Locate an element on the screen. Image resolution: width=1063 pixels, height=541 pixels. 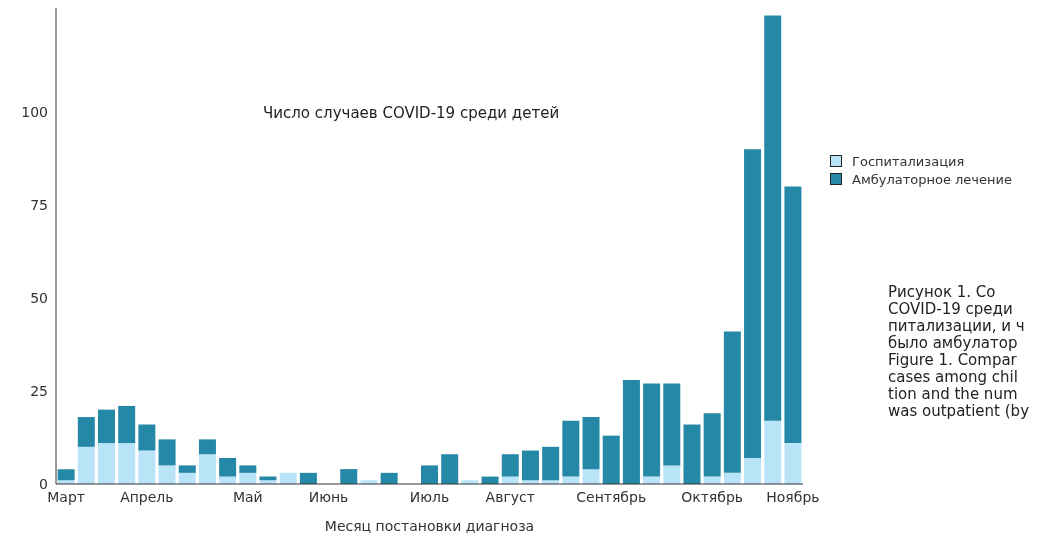
x-tick-label: Июль is located at coordinates (429, 496).